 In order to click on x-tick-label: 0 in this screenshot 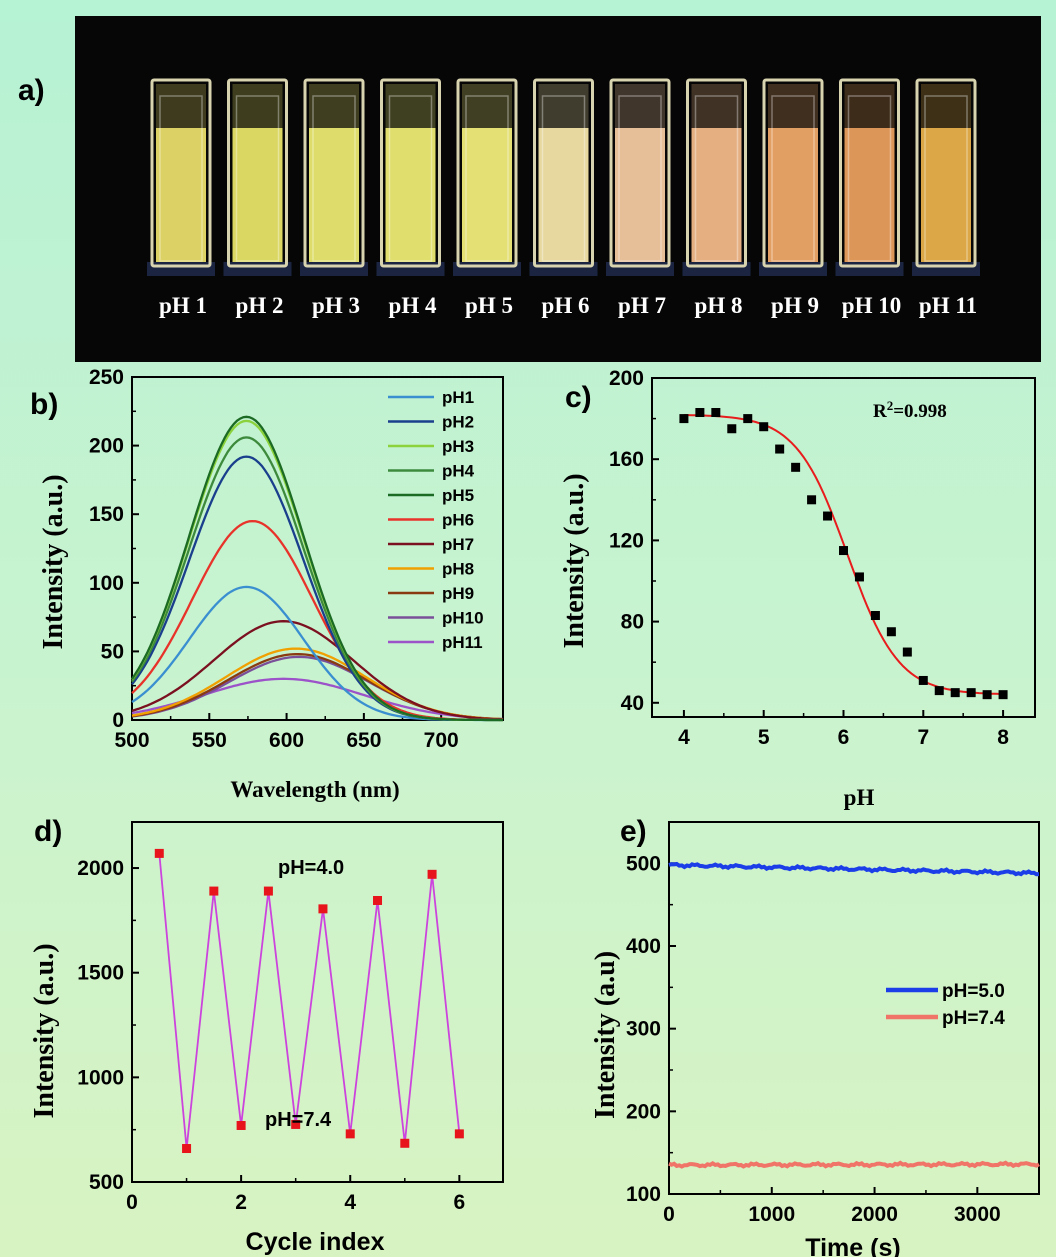, I will do `click(669, 1214)`.